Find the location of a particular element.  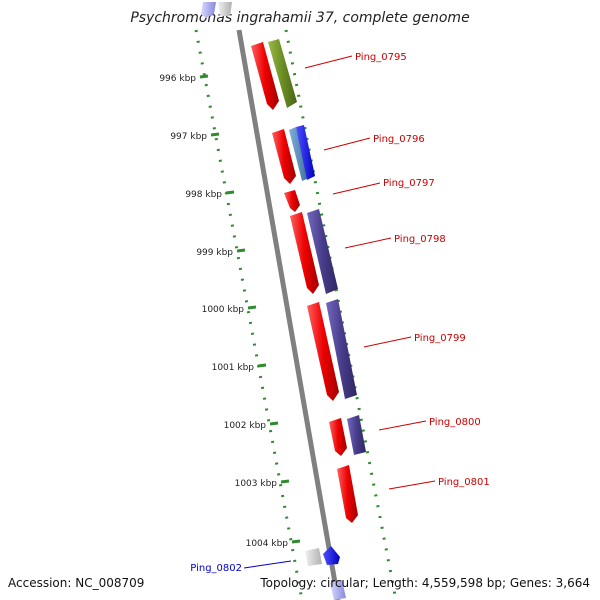

gene-ping-0796-steel is located at coordinates (299, 154).